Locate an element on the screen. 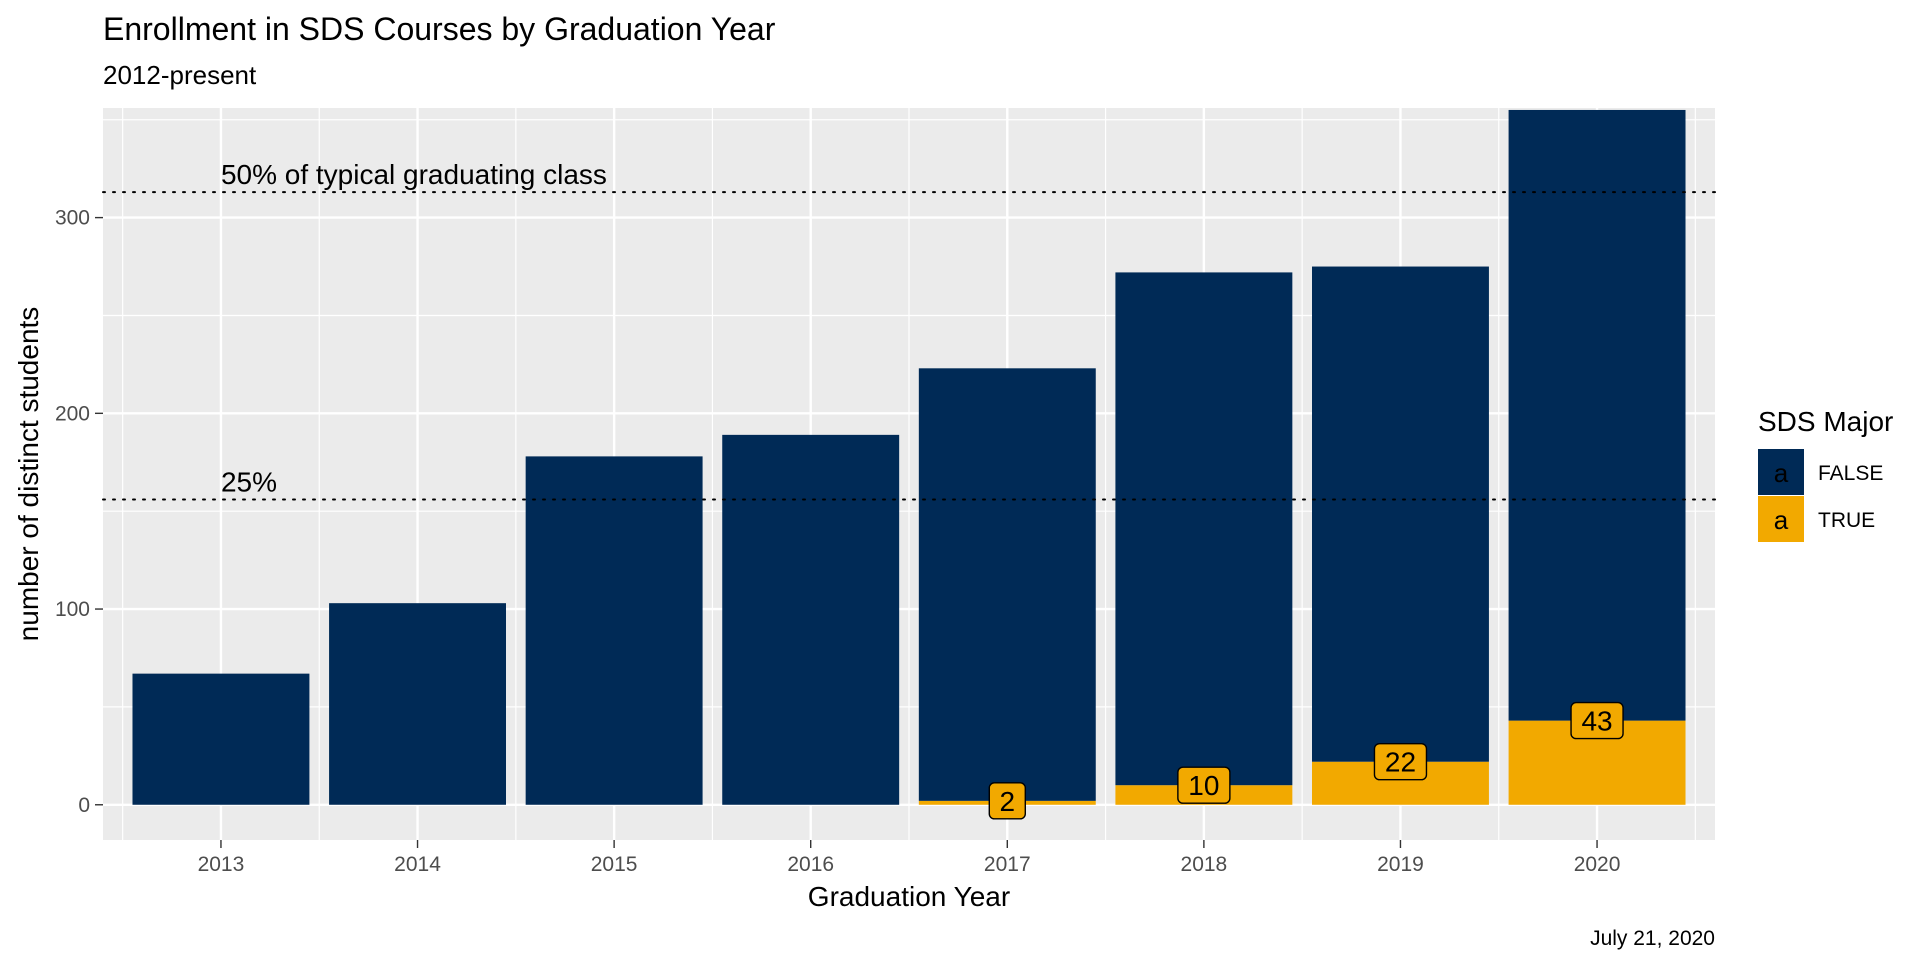  bar-label-2017: 2 is located at coordinates (1008, 801).